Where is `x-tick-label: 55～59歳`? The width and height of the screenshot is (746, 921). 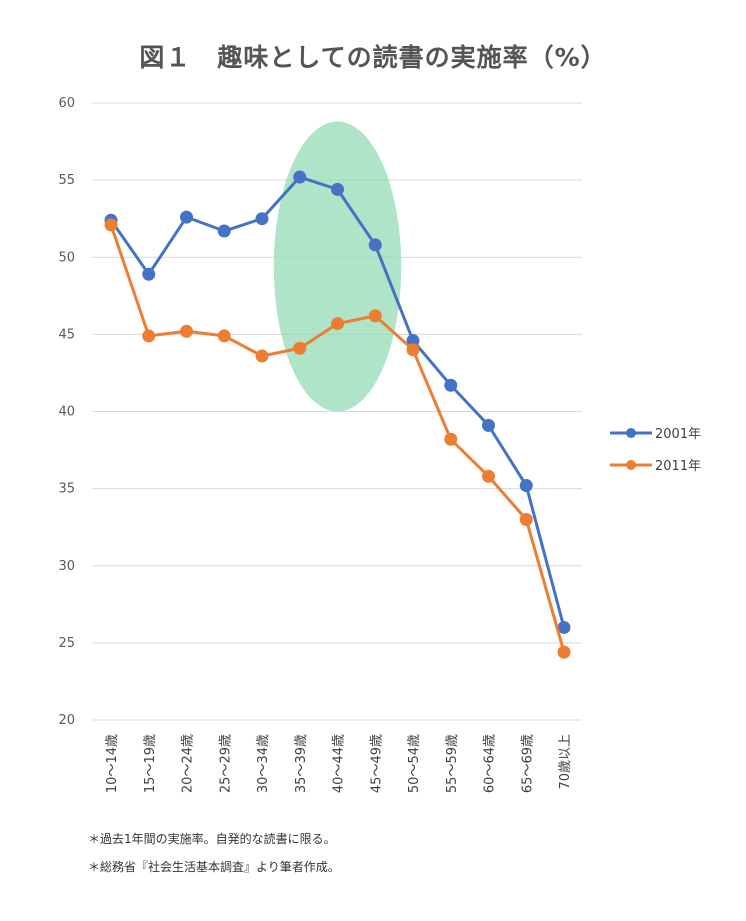
x-tick-label: 55～59歳 is located at coordinates (452, 763).